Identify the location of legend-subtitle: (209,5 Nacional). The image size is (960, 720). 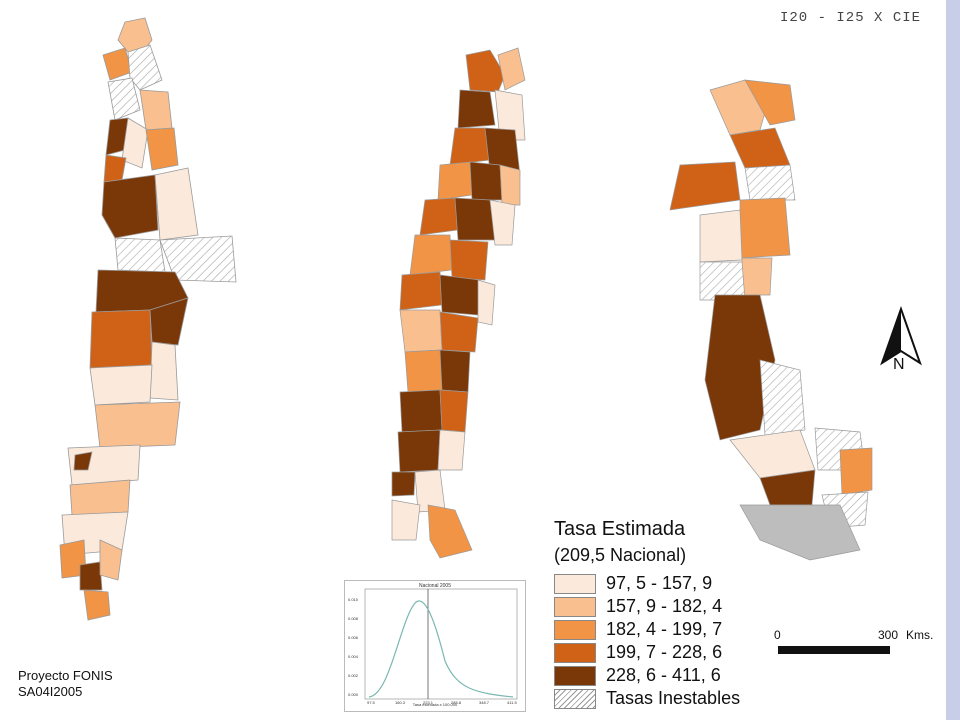
(620, 555).